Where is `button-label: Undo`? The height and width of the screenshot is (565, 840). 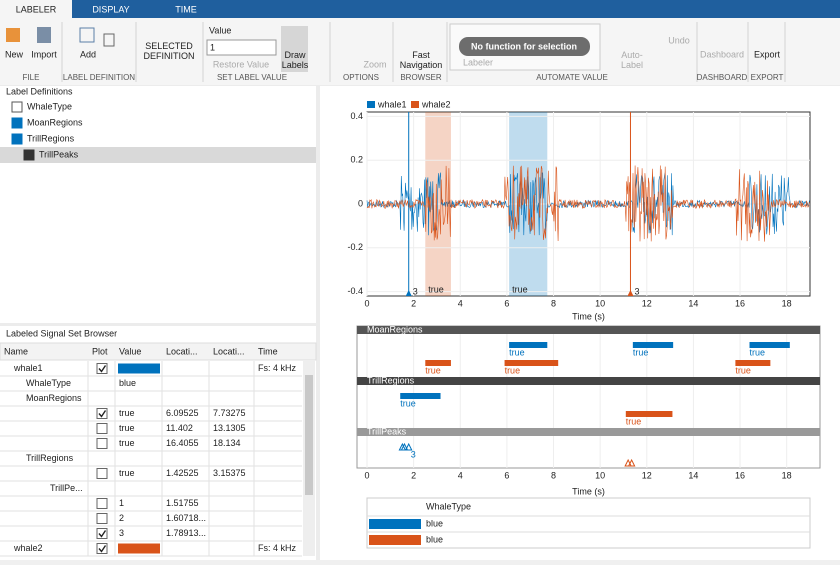 button-label: Undo is located at coordinates (679, 40).